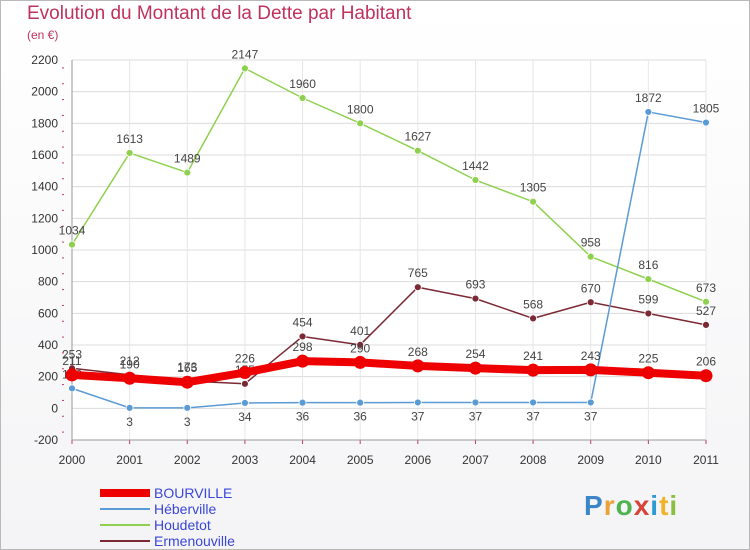  Describe the element at coordinates (303, 347) in the screenshot. I see `data-label-bourville: 298` at that location.